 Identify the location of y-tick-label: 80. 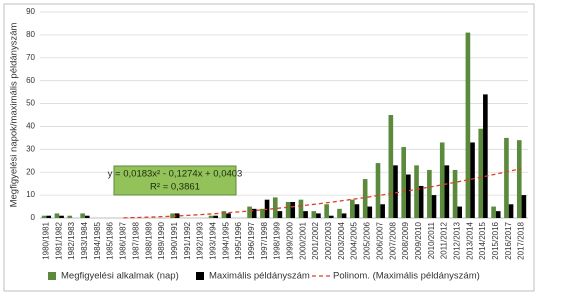
(30, 34).